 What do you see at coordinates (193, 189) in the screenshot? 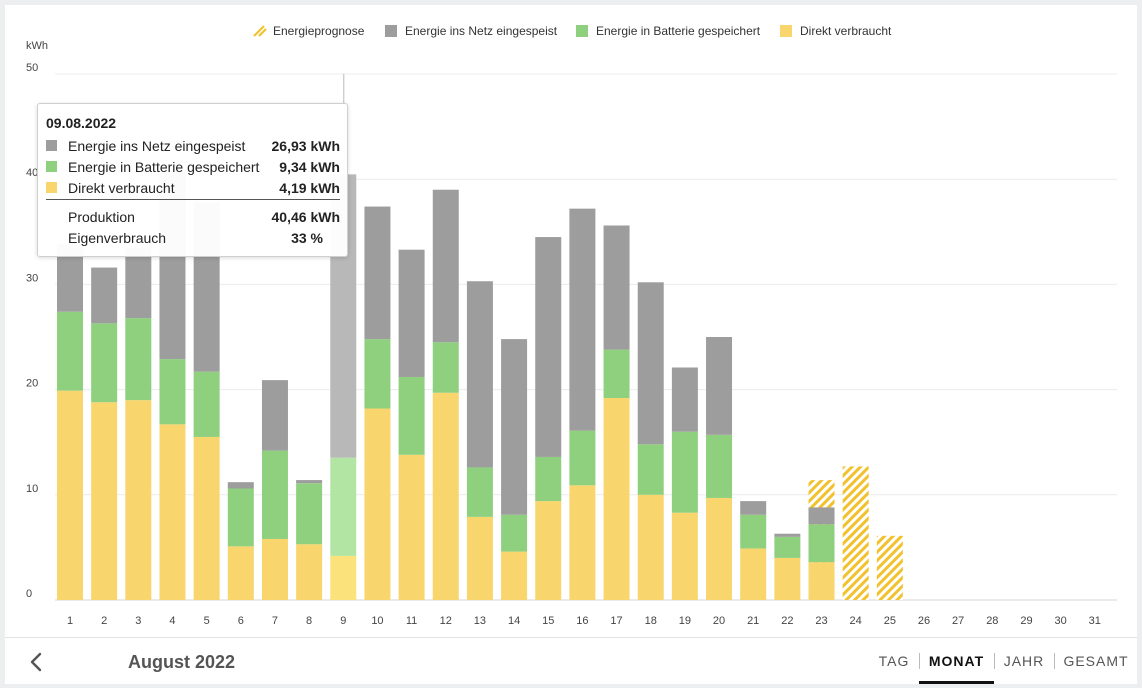
I see `tooltip-row-direct: Direkt verbraucht 4,19 kWh` at bounding box center [193, 189].